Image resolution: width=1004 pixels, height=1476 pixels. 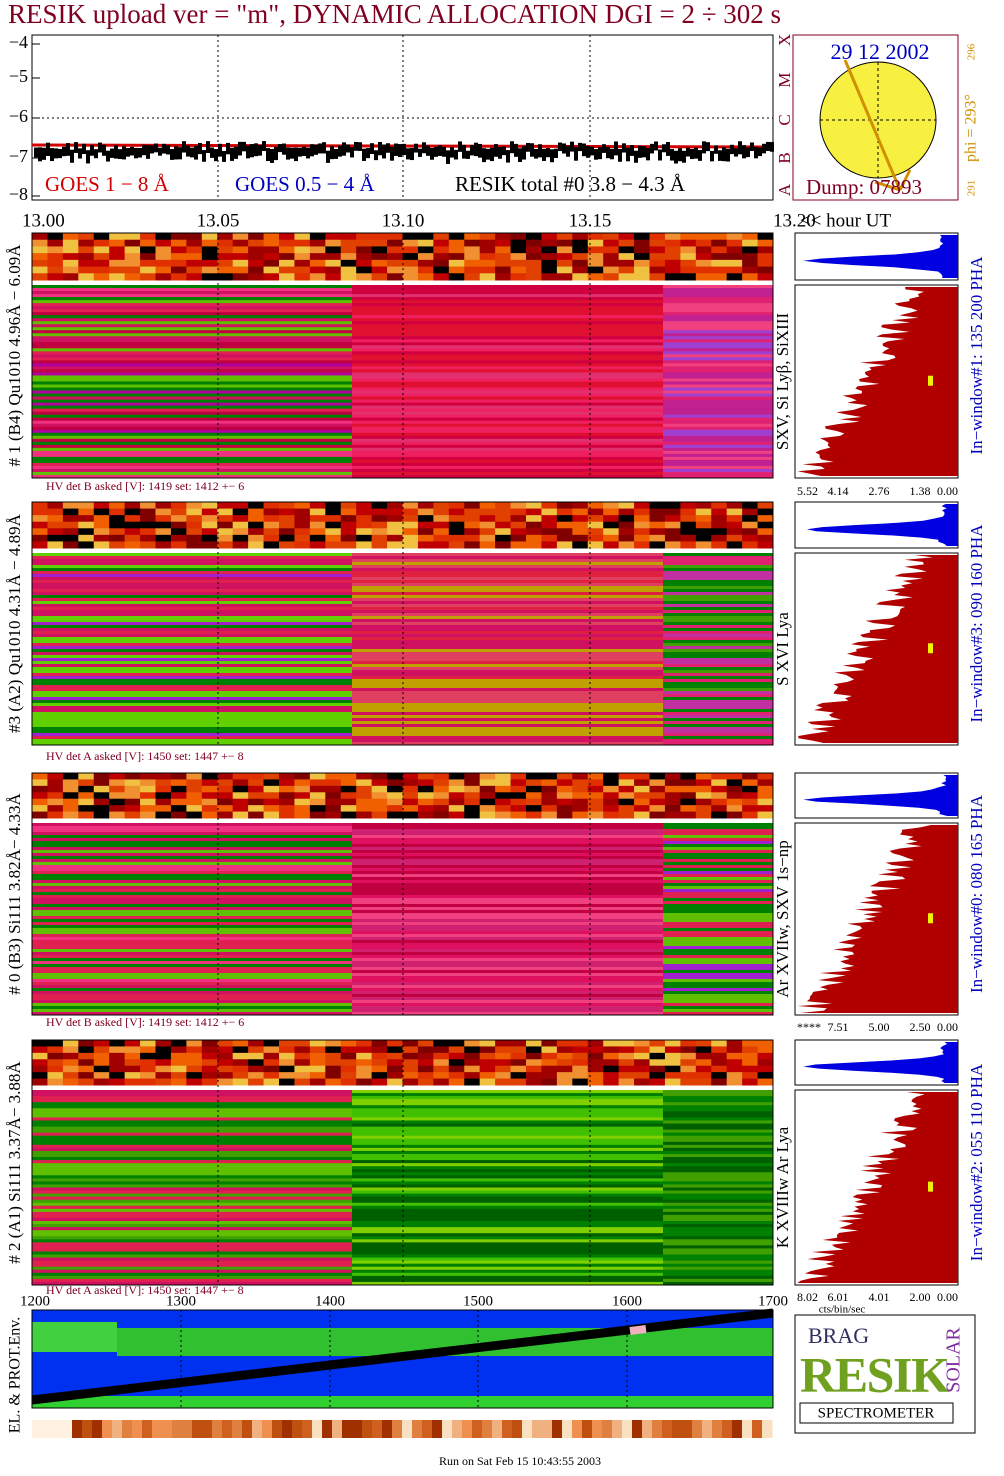 What do you see at coordinates (930, 648) in the screenshot?
I see `hist-marker` at bounding box center [930, 648].